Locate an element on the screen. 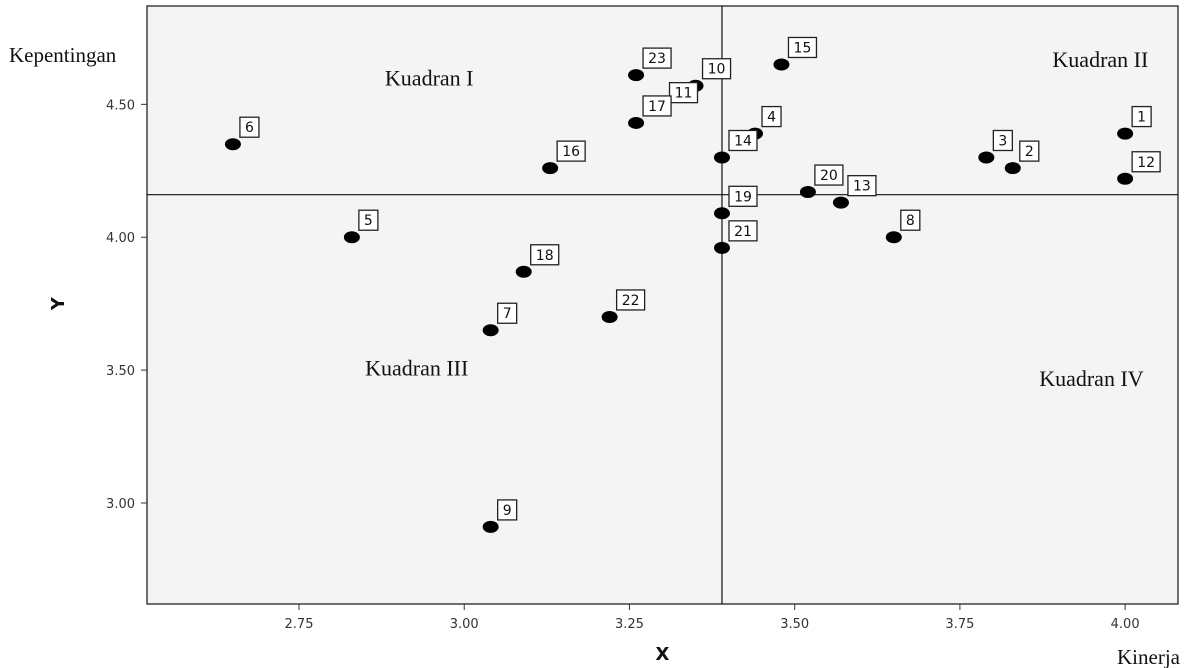  point-label: 1 is located at coordinates (1141, 118).